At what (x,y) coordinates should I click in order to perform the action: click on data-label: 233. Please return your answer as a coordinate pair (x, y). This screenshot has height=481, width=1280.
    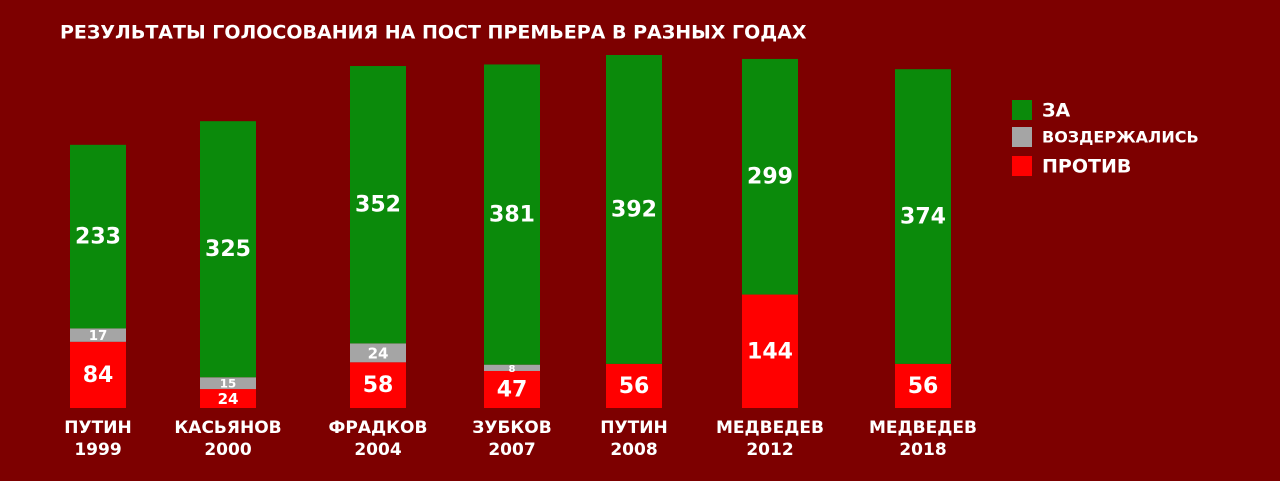
    Looking at the image, I should click on (98, 237).